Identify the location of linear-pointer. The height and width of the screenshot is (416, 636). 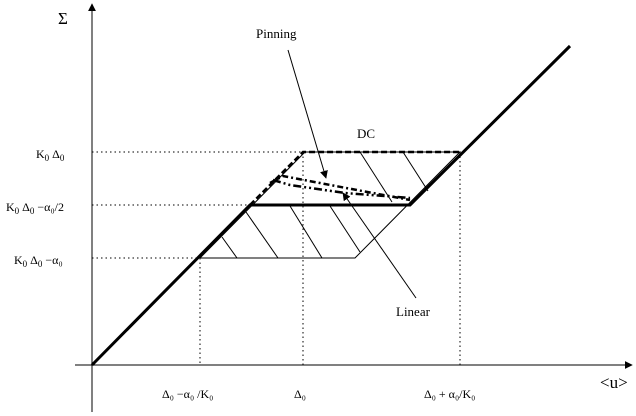
(379, 245).